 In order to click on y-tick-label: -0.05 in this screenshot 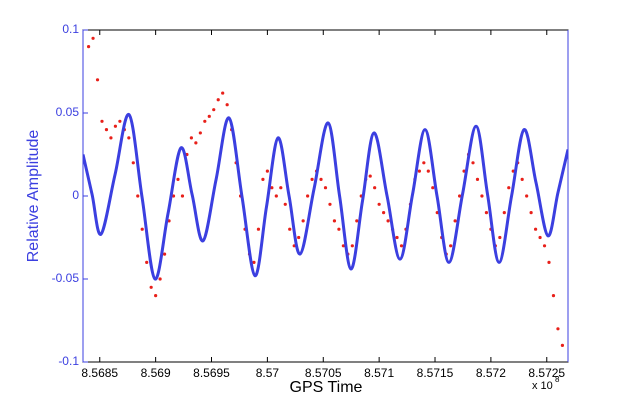, I will do `click(66, 278)`.